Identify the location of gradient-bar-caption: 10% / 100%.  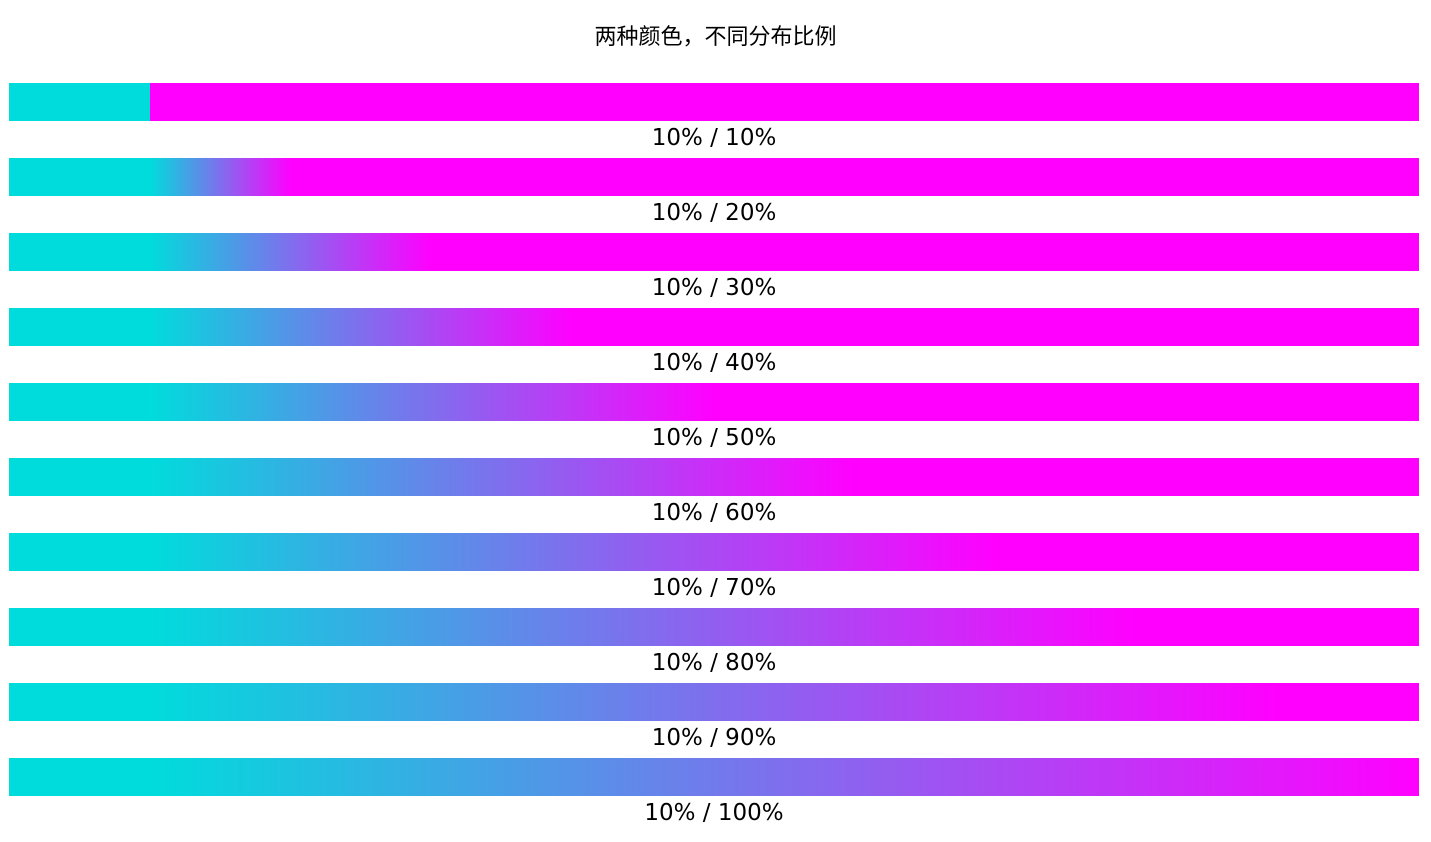
(714, 813).